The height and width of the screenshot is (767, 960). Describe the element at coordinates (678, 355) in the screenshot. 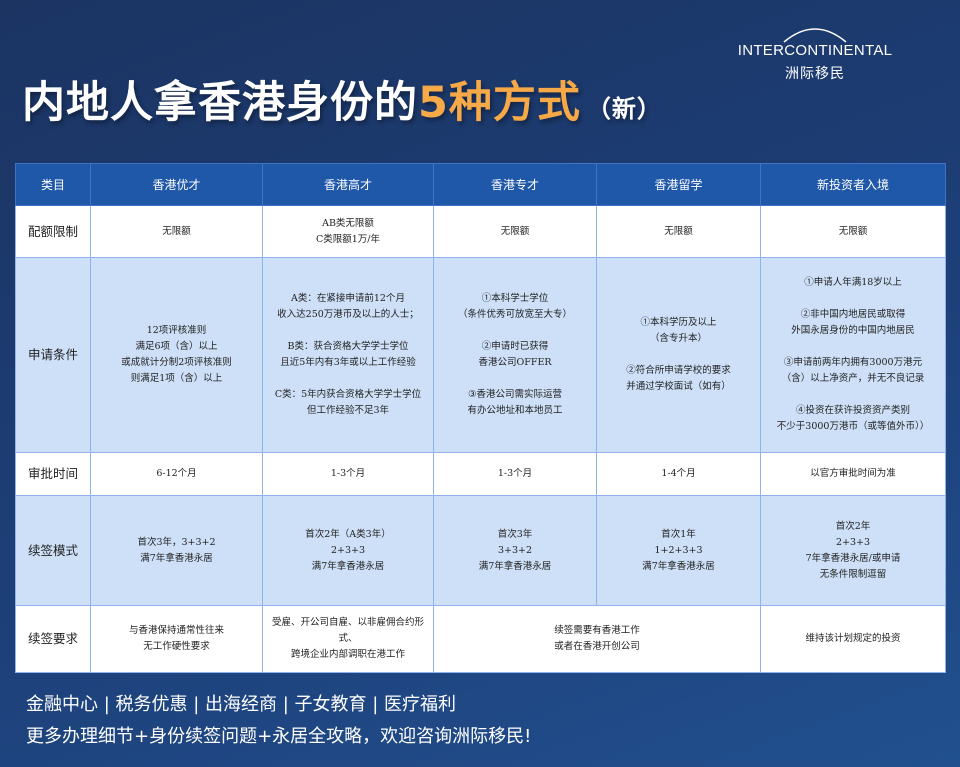

I see `table-cell: ①本科学历及以上 （含专升本） ②符合所申请学校的要求 并通过学校面试（如有）` at that location.